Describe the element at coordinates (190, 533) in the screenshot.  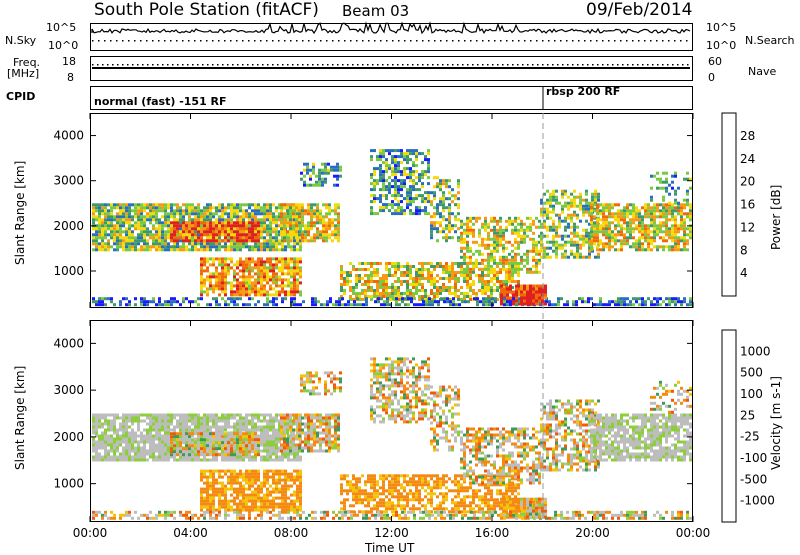
I see `x-tick-label: 04:00` at that location.